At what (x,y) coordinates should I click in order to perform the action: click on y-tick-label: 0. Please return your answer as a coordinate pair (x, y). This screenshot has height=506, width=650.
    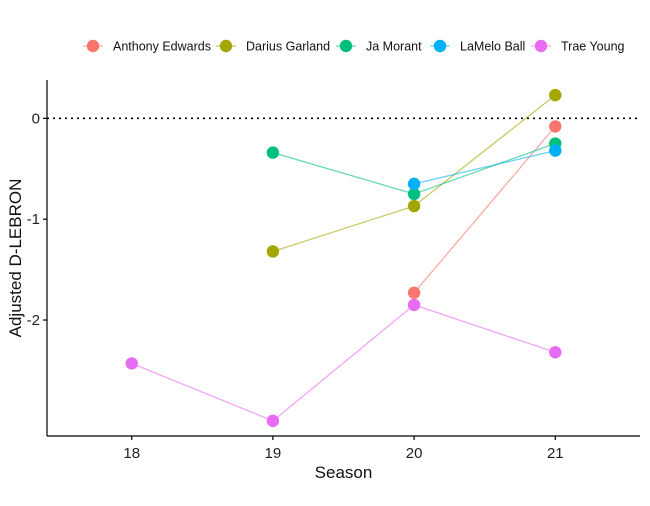
    Looking at the image, I should click on (36, 118).